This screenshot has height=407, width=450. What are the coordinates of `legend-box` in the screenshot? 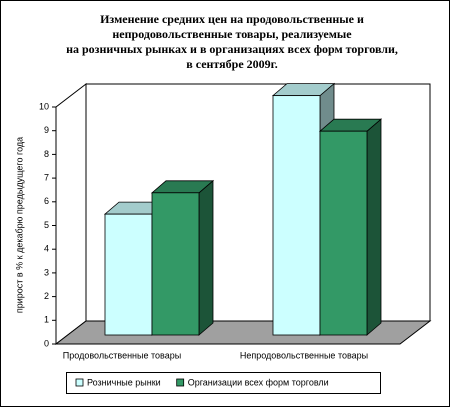 It's located at (223, 383).